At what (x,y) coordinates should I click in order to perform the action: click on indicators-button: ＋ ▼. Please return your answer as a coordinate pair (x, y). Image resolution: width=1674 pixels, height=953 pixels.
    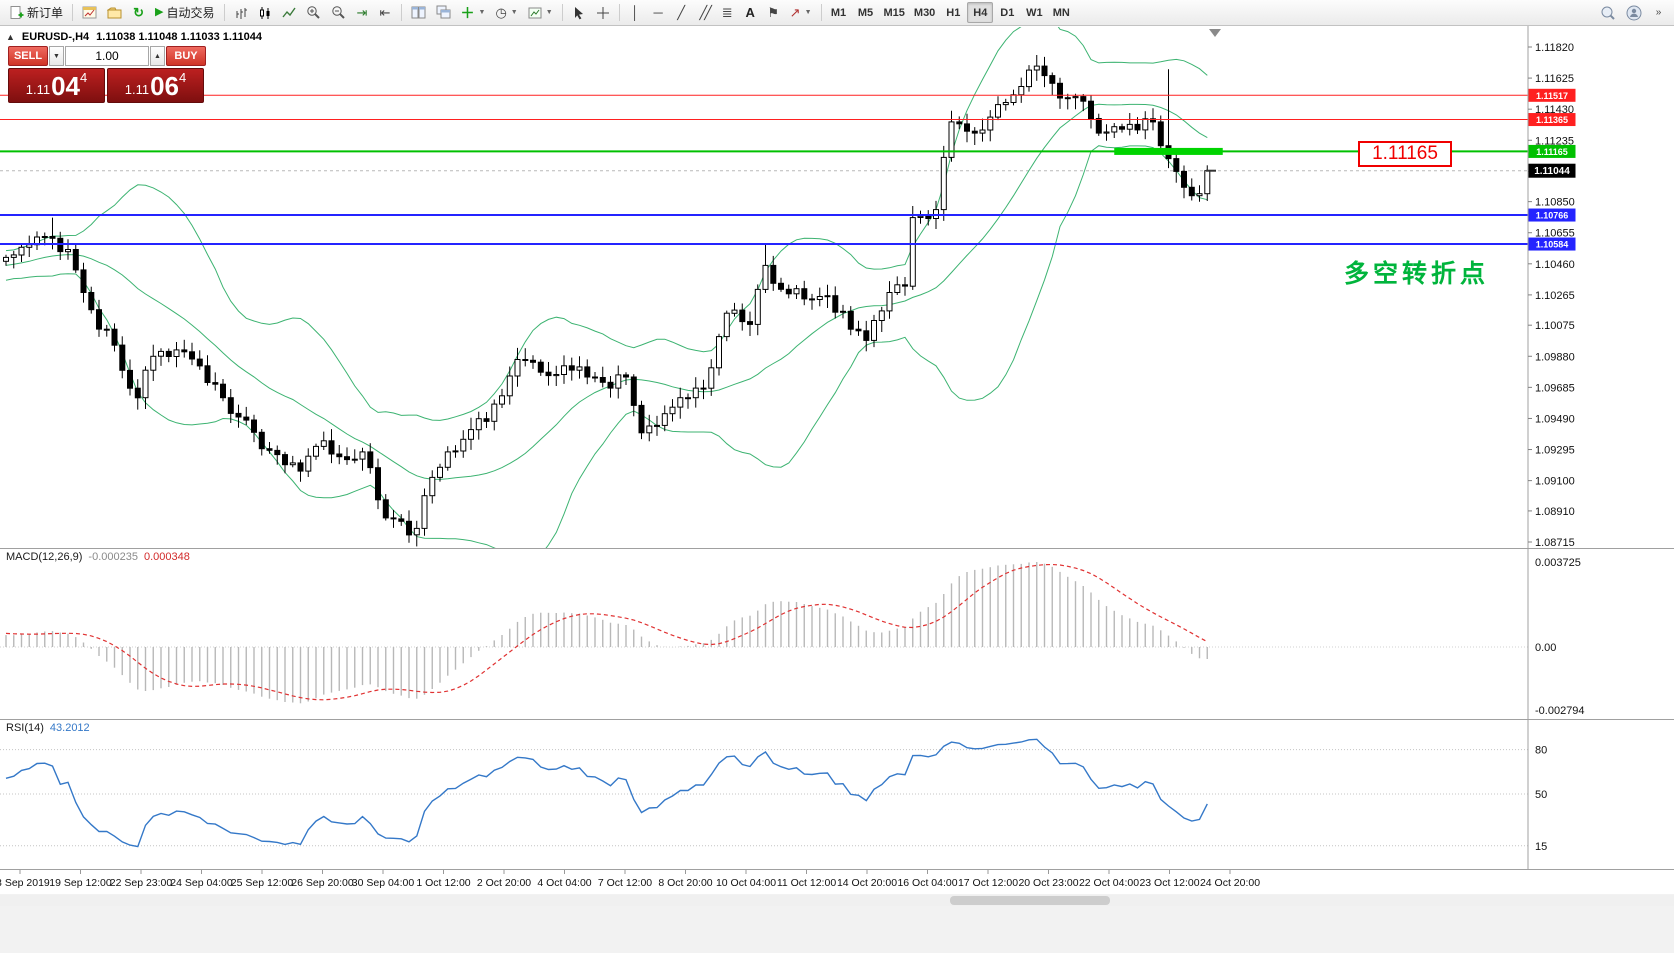
    Looking at the image, I should click on (473, 12).